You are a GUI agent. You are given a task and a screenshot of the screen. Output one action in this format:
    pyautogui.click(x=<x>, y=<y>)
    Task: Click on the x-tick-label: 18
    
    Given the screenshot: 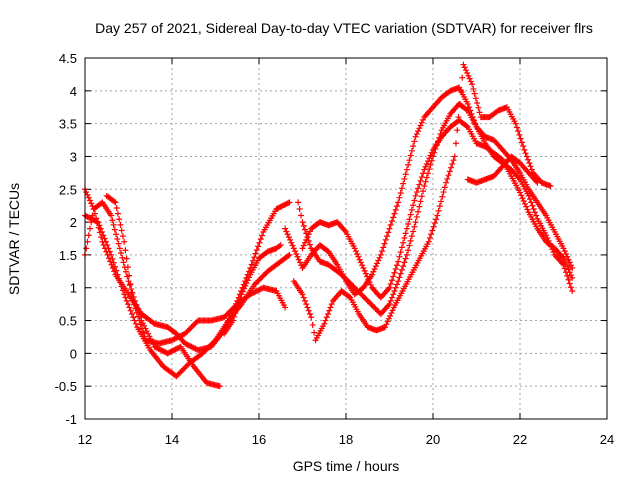 What is the action you would take?
    pyautogui.click(x=346, y=439)
    